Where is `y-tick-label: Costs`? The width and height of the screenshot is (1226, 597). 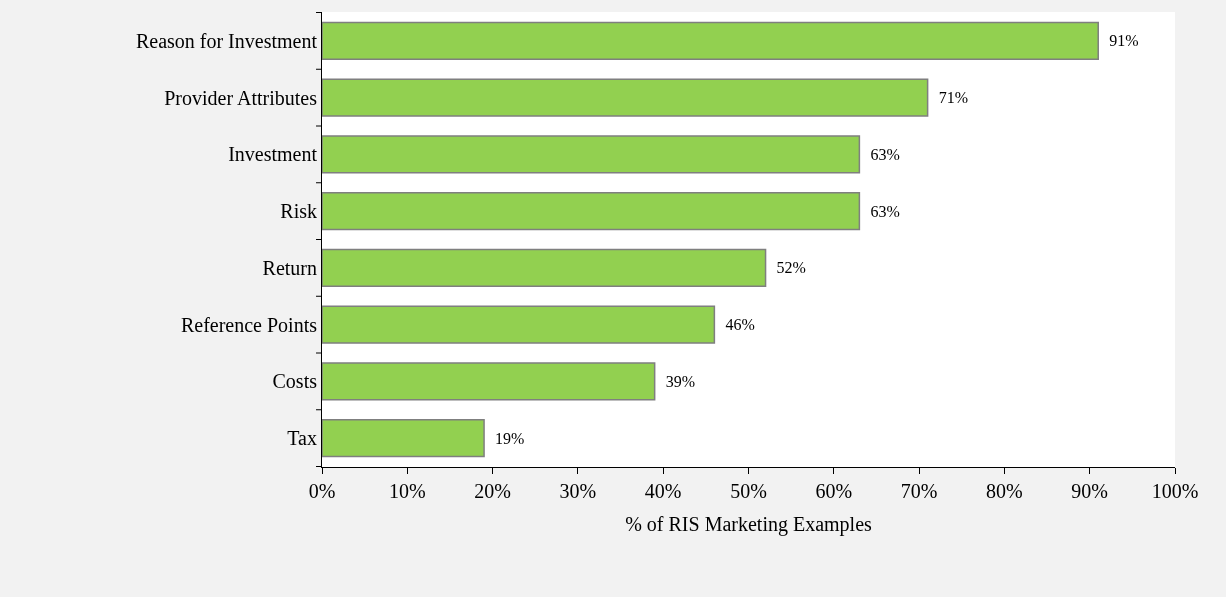
y-tick-label: Costs is located at coordinates (295, 381).